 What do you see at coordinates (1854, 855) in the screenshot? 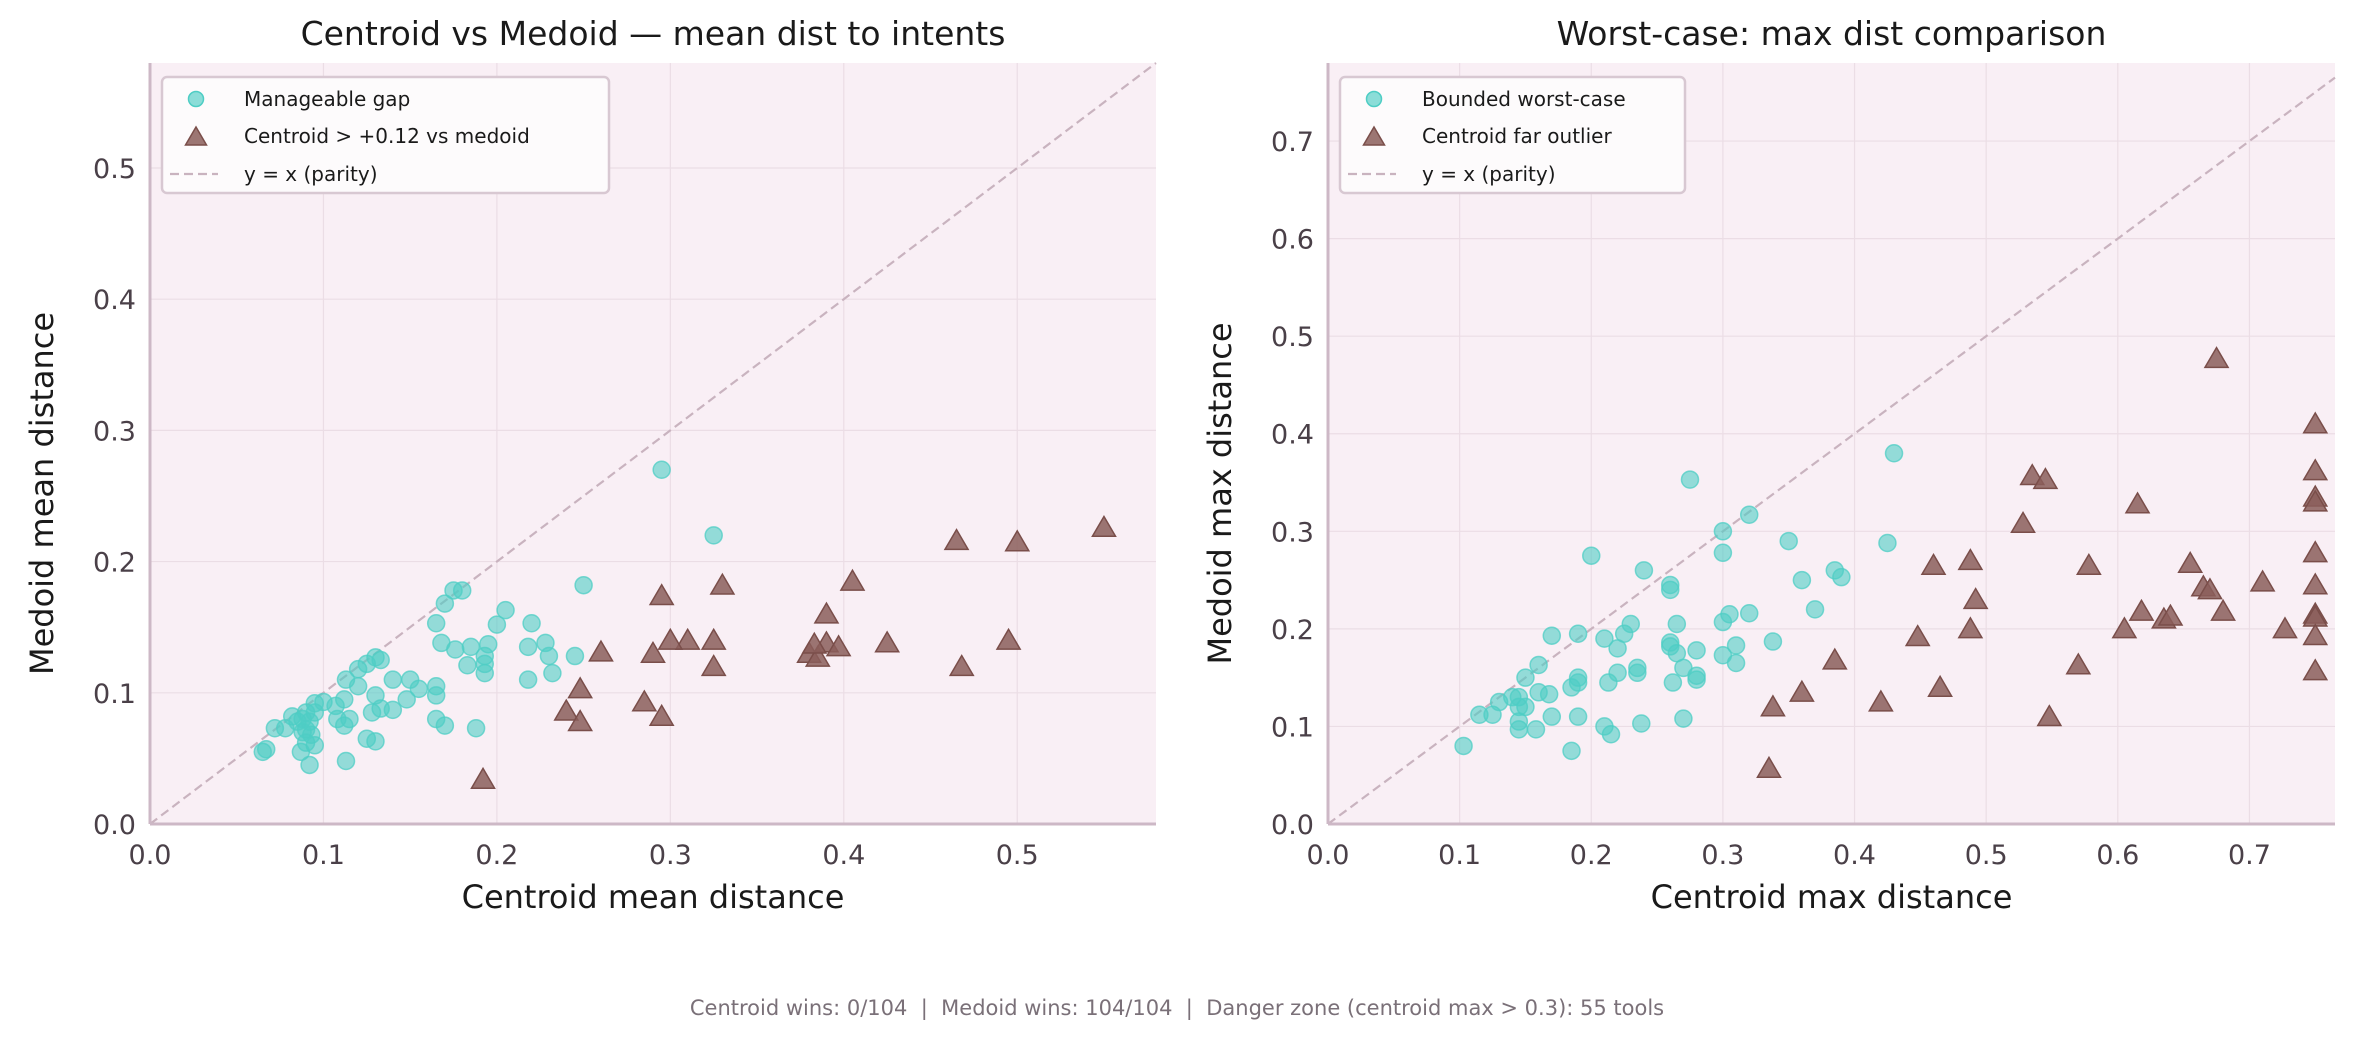
I see `x-tick-label: 0.4` at bounding box center [1854, 855].